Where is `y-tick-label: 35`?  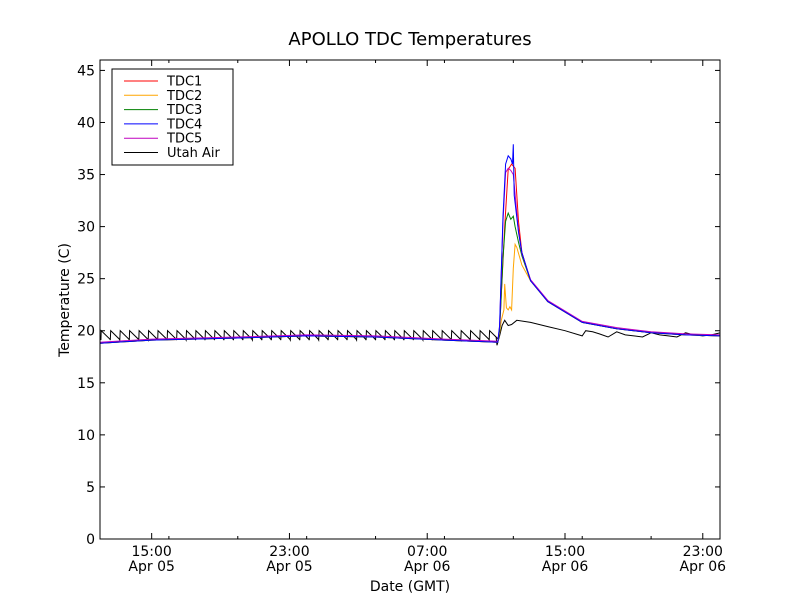
y-tick-label: 35 is located at coordinates (86, 176).